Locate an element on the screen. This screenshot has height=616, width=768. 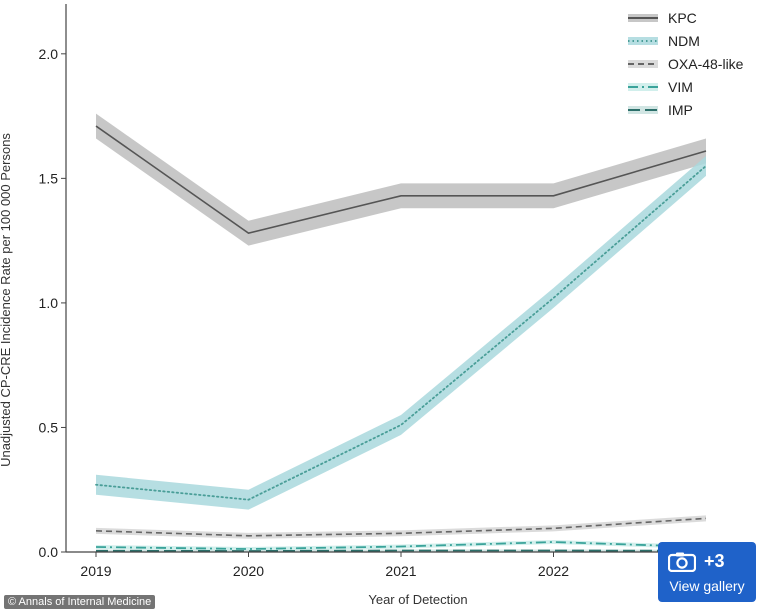
series-line-vim is located at coordinates (401, 545).